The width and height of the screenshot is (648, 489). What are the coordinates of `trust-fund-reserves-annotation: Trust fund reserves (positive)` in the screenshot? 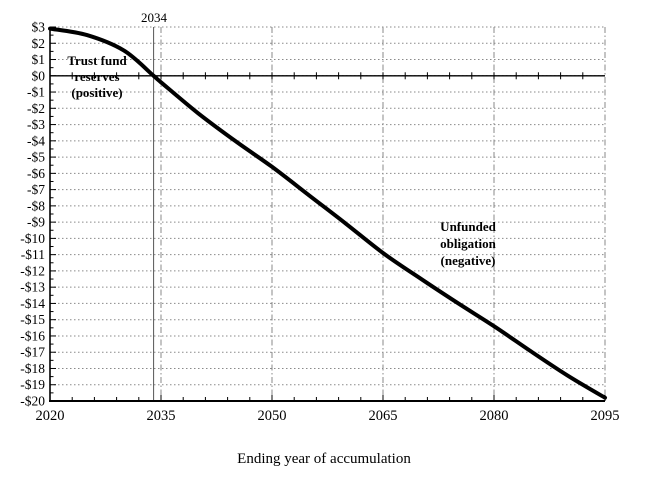 It's located at (97, 76).